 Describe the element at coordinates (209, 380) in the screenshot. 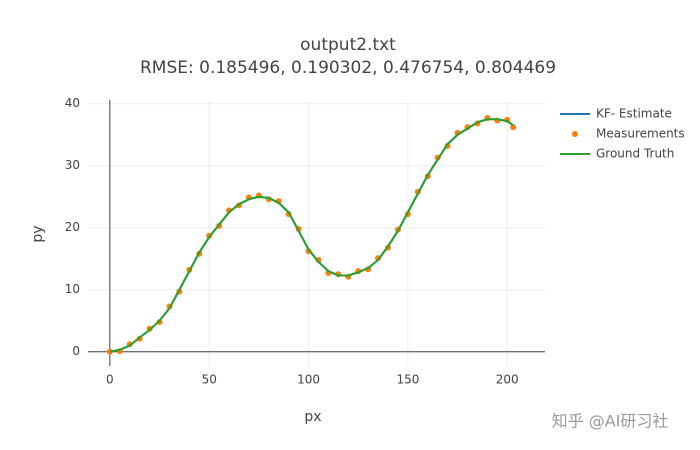

I see `x-tick-label: 50` at that location.